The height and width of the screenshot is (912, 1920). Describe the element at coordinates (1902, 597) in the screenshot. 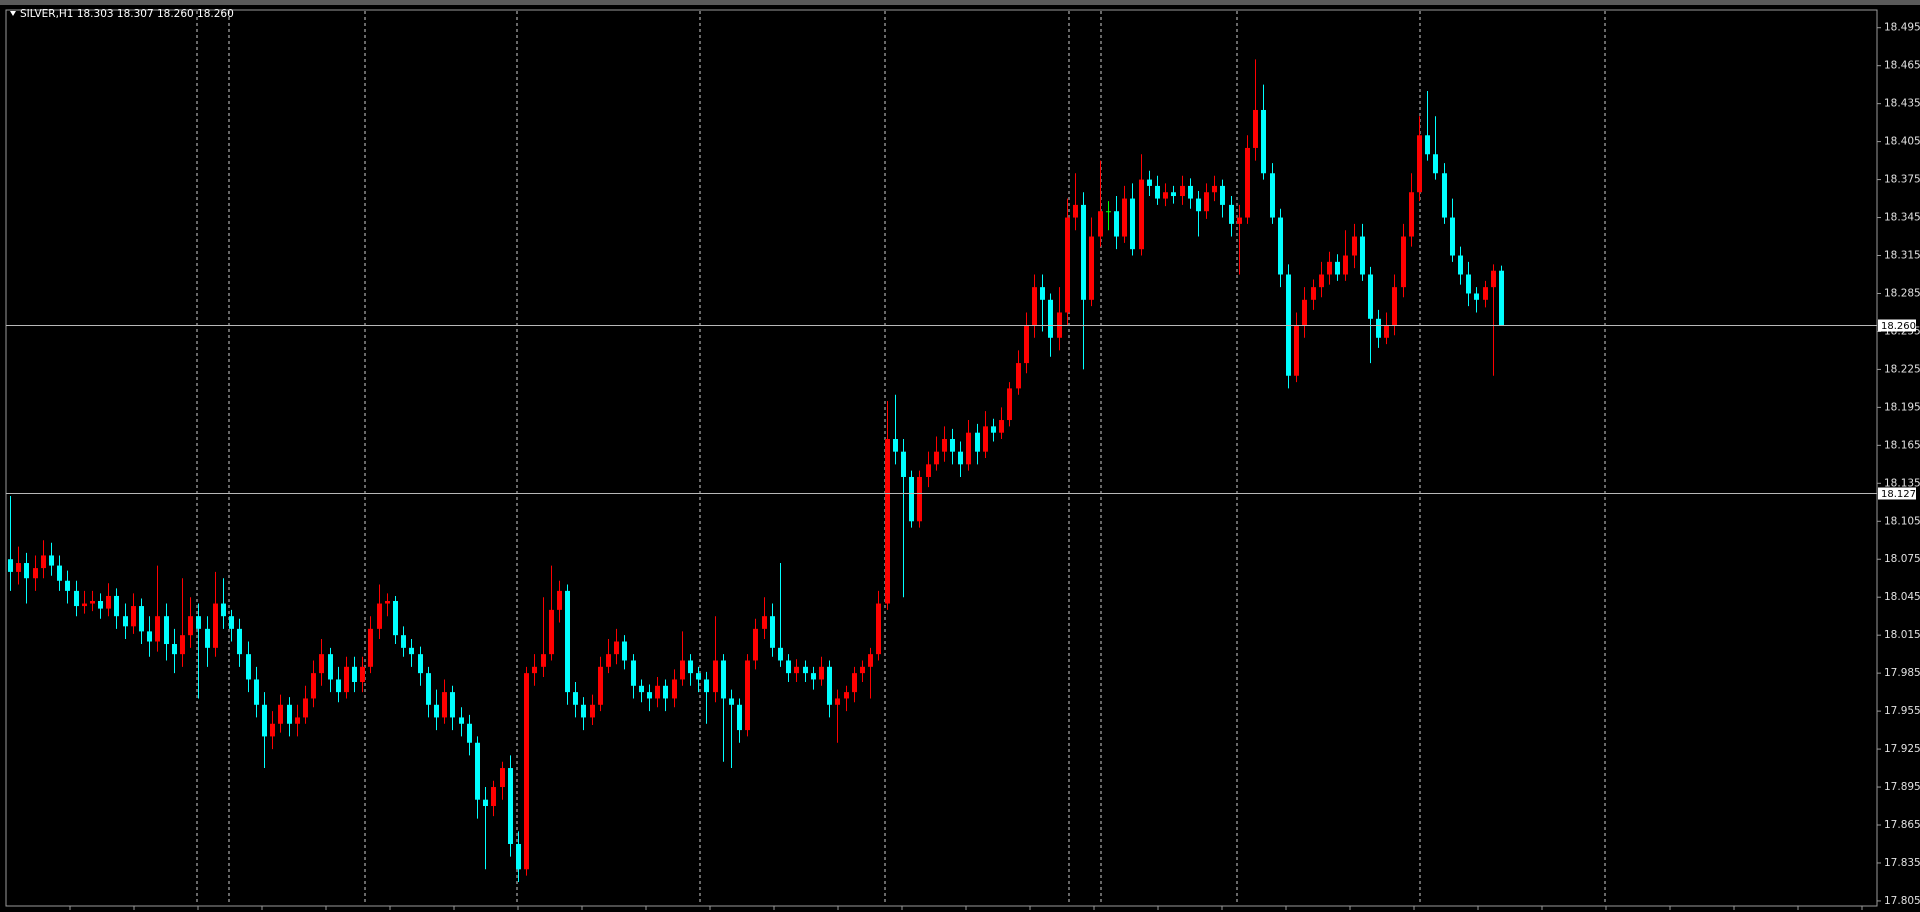

I see `y-tick-label: 18.045` at that location.